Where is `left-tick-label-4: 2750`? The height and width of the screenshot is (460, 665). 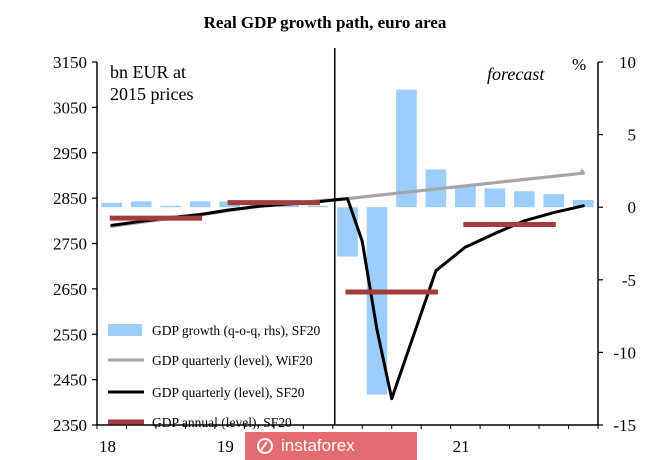
left-tick-label-4: 2750 is located at coordinates (70, 244).